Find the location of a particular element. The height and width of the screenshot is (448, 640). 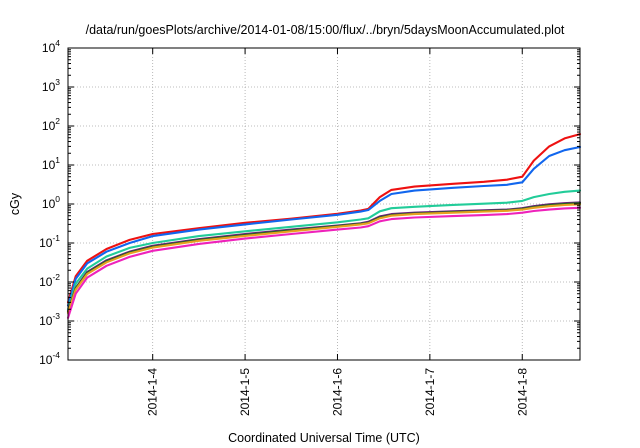

y-tick-exponent: 4 is located at coordinates (57, 43).